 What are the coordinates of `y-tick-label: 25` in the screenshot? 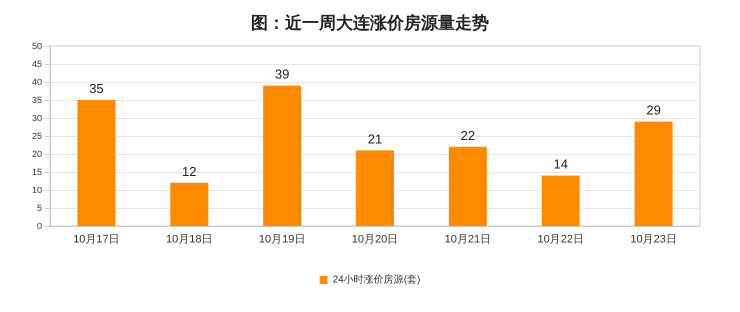 It's located at (37, 136).